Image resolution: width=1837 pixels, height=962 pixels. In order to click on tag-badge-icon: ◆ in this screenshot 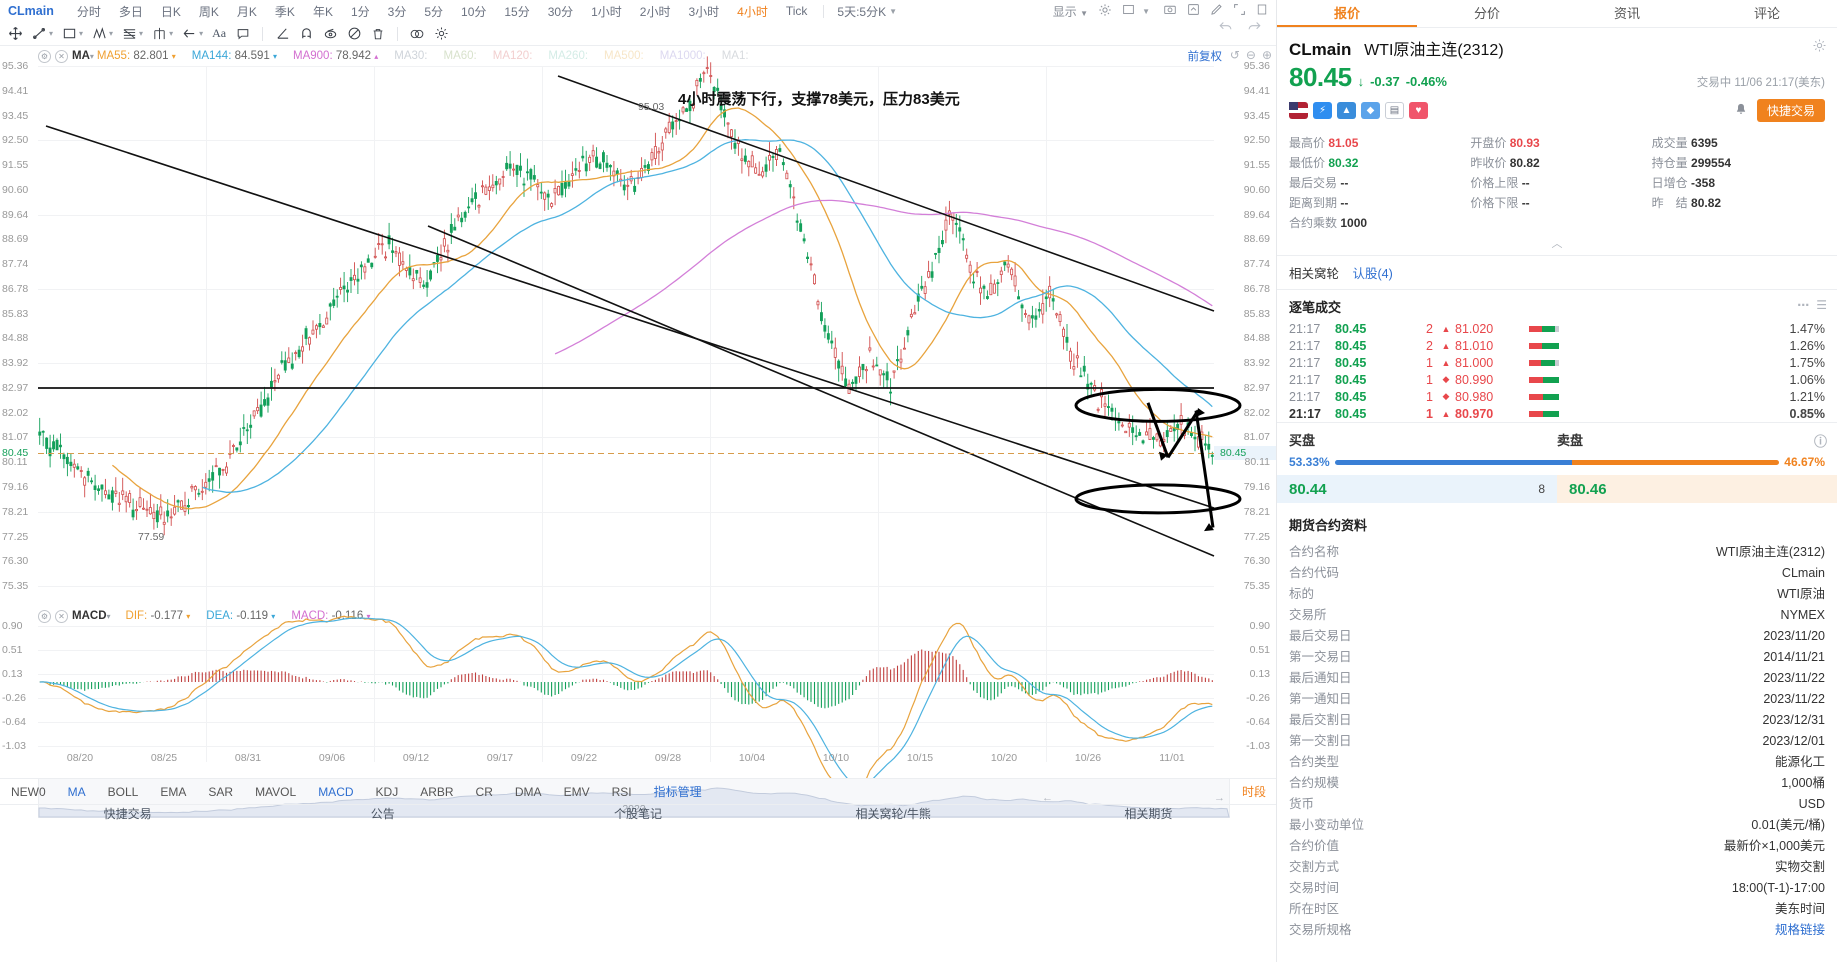, I will do `click(1370, 110)`.